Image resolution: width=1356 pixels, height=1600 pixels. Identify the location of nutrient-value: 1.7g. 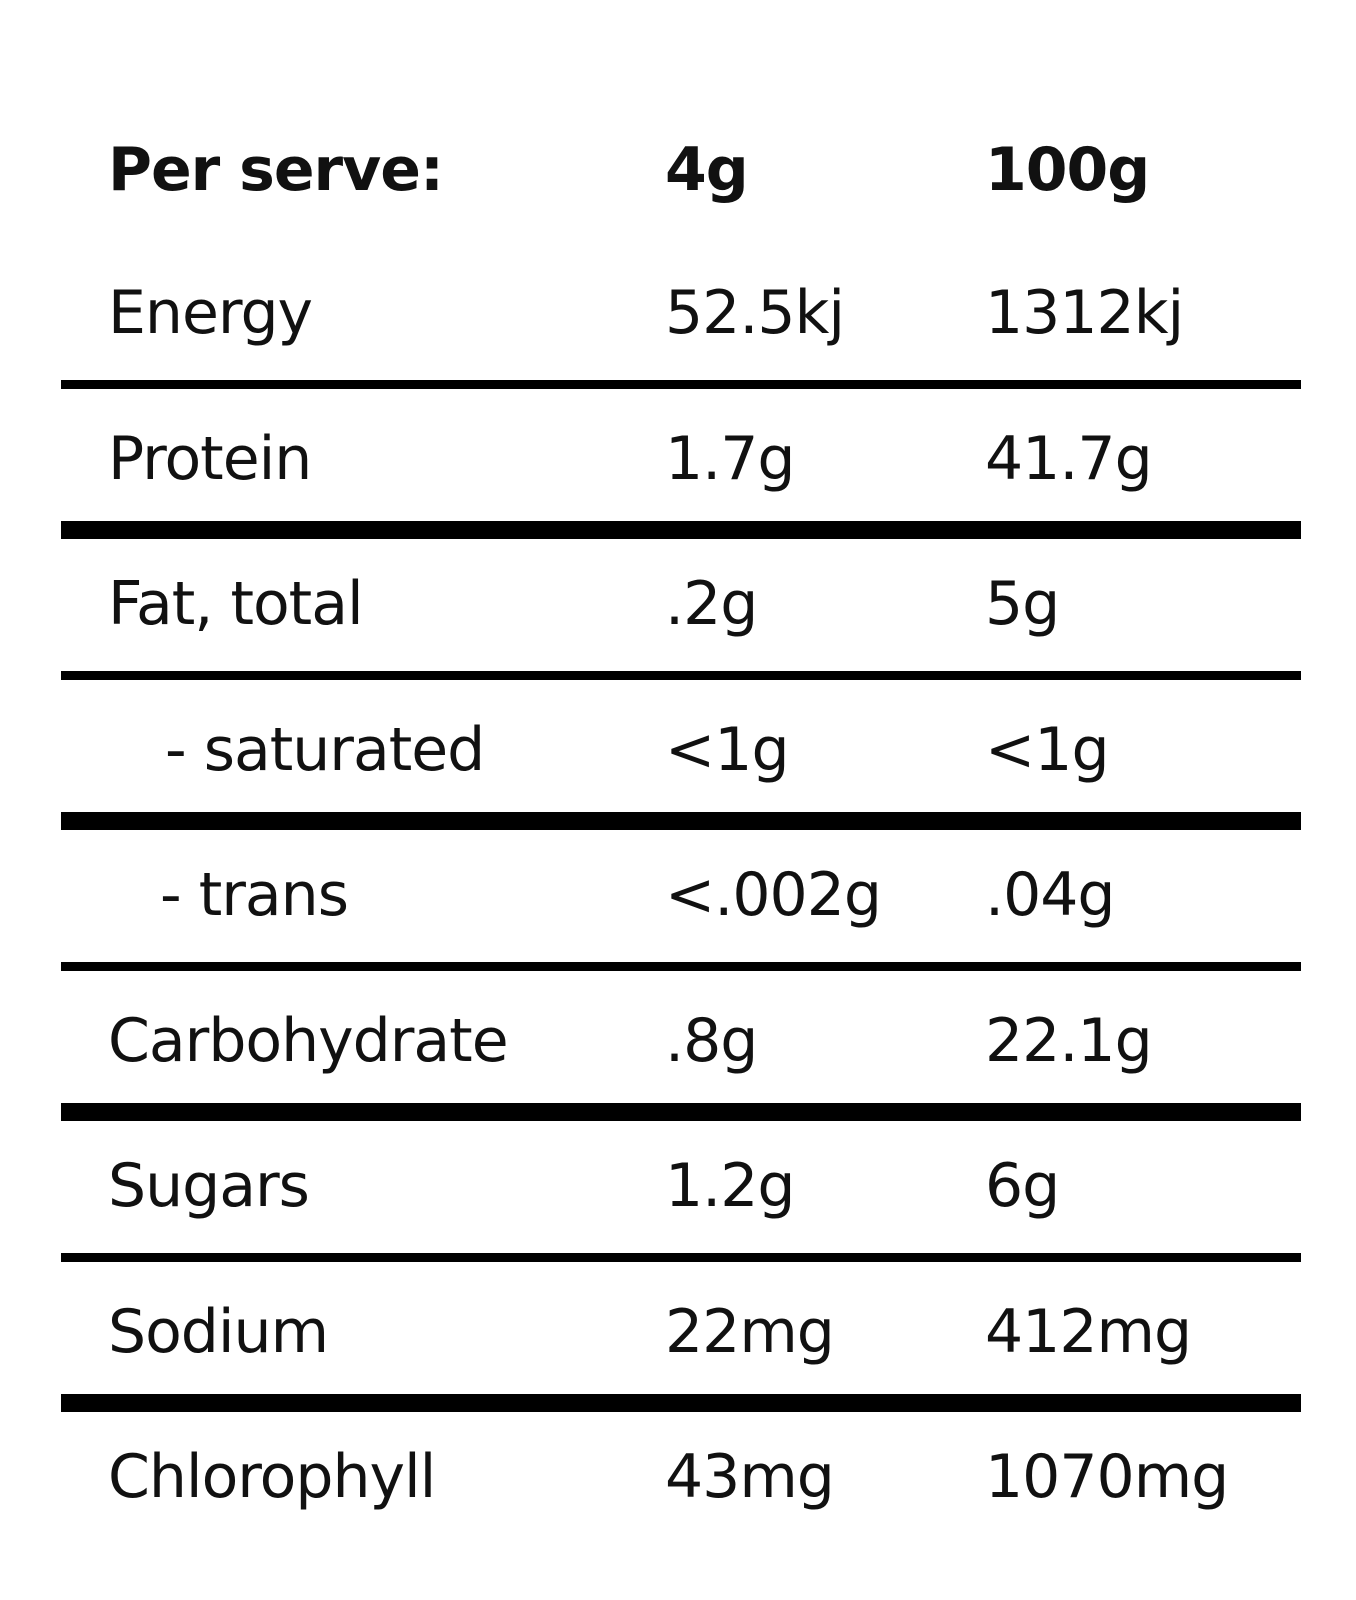
(730, 458).